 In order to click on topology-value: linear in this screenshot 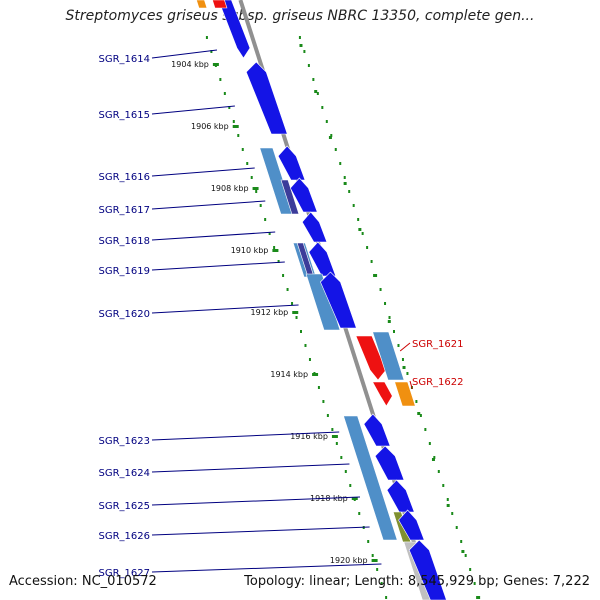, I will do `click(327, 581)`.